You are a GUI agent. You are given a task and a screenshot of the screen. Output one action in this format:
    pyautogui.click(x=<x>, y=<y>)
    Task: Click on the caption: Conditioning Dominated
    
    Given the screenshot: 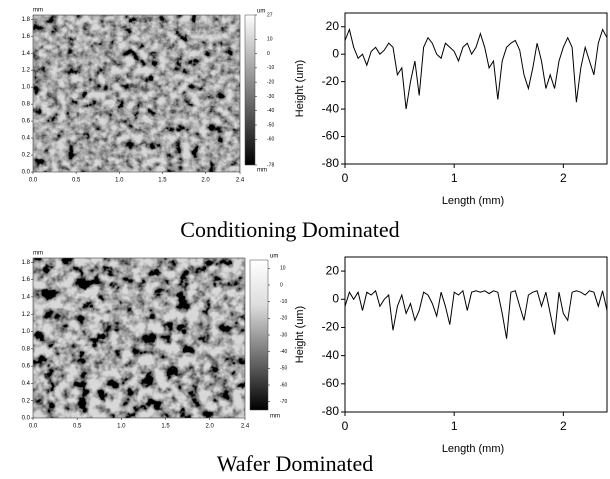 What is the action you would take?
    pyautogui.click(x=289, y=229)
    